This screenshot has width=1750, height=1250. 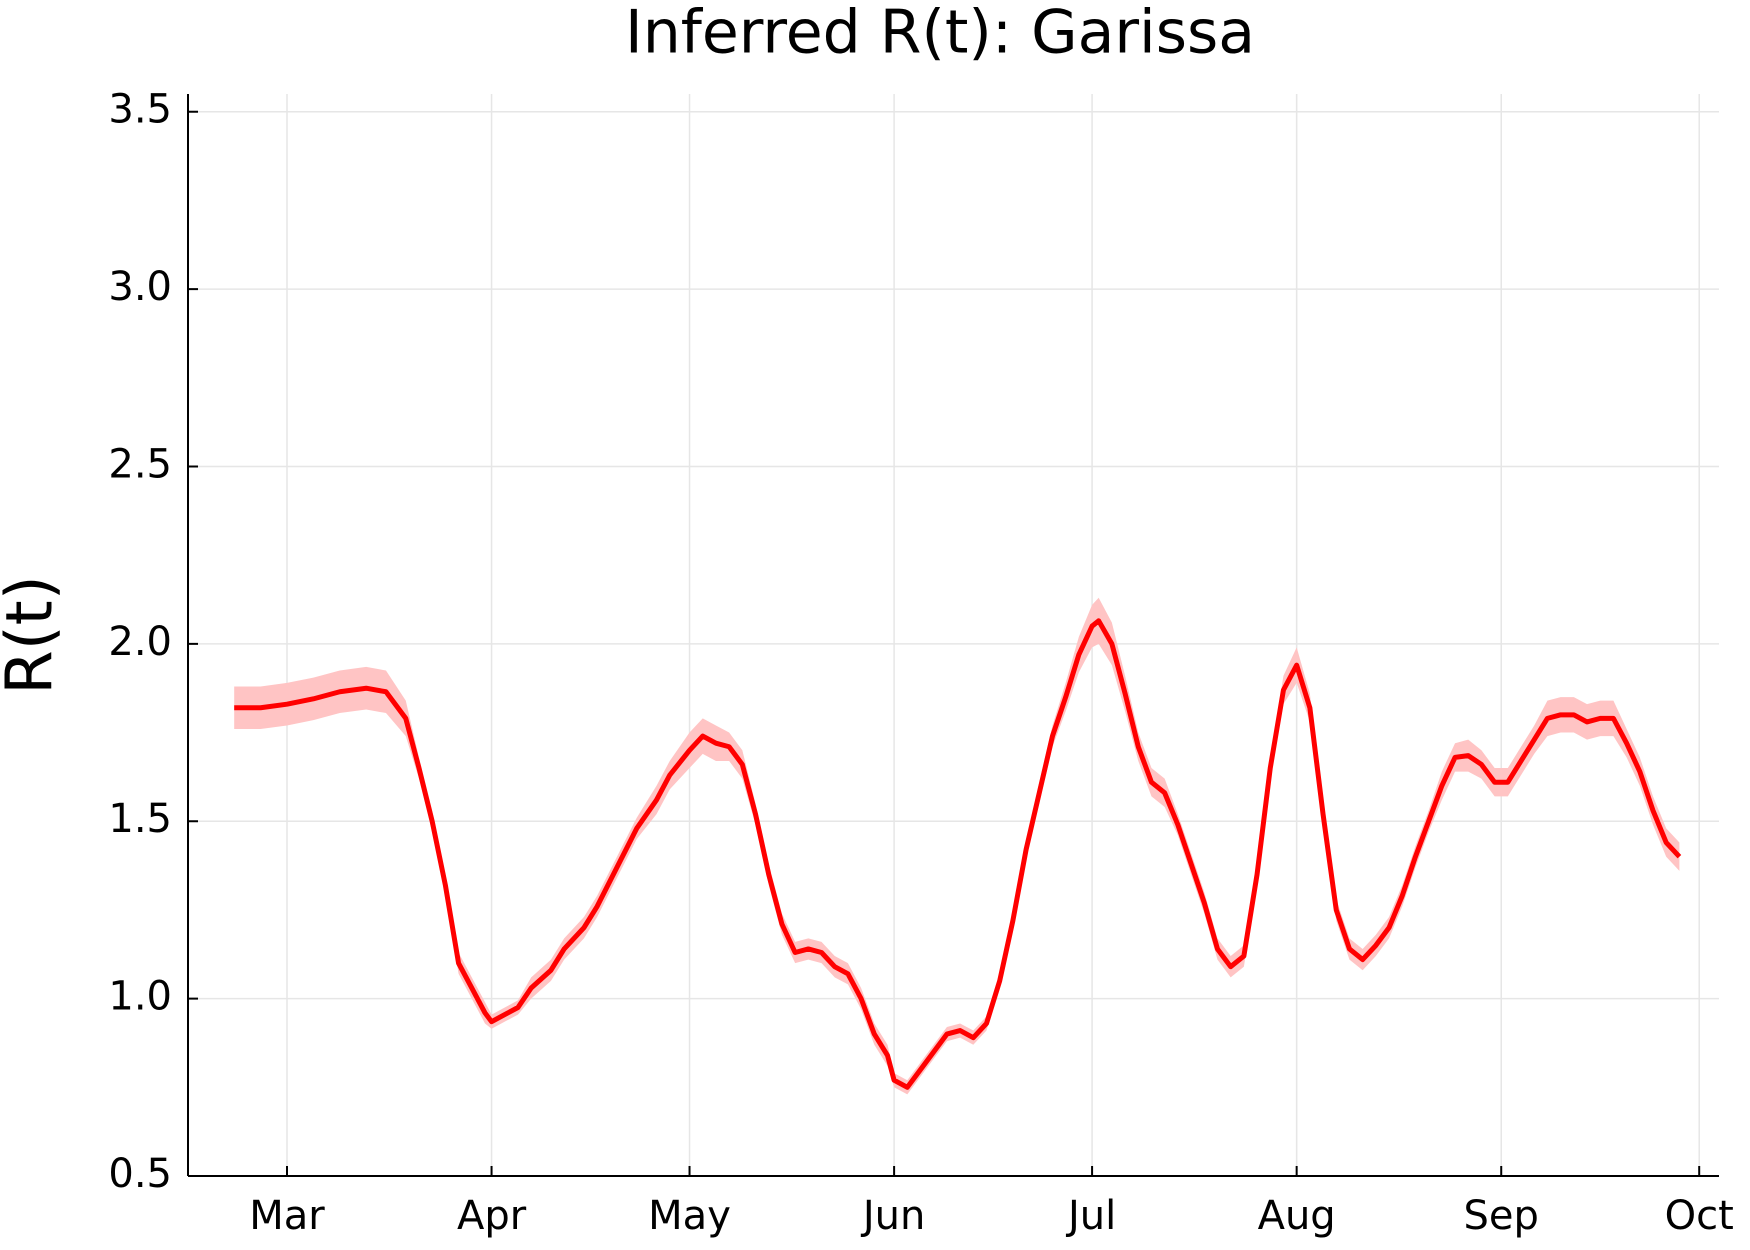 What do you see at coordinates (140, 110) in the screenshot?
I see `y-tick-label: 3.5` at bounding box center [140, 110].